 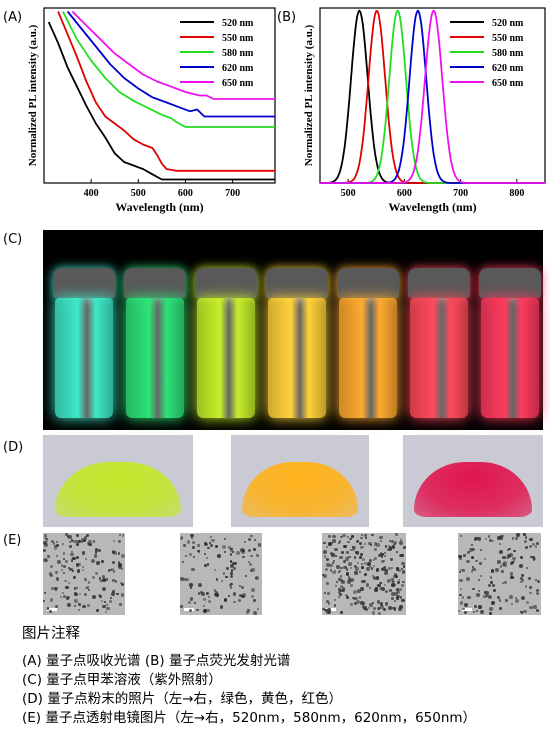 What do you see at coordinates (182, 699) in the screenshot?
I see `caption-line: (D) 量子点粉末的照片（左→右，绿色，黄色，红色）` at bounding box center [182, 699].